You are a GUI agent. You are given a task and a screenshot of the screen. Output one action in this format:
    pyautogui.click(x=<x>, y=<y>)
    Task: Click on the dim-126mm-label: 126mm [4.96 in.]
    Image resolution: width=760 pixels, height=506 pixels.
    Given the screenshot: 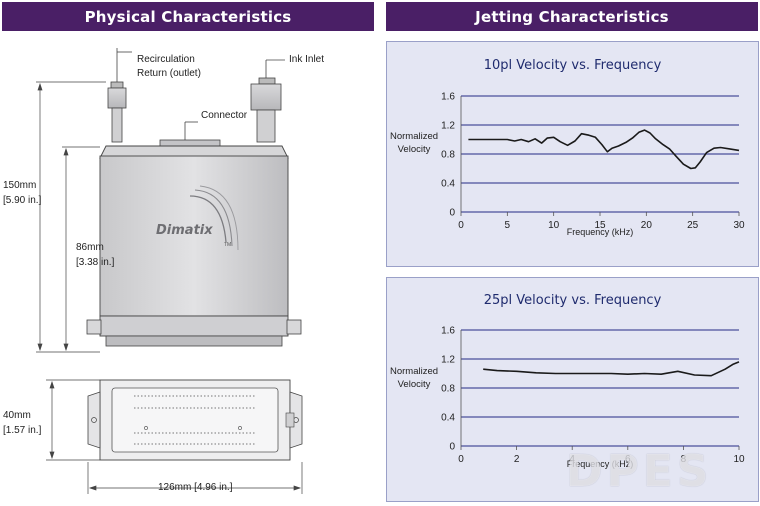 What is the action you would take?
    pyautogui.click(x=195, y=487)
    